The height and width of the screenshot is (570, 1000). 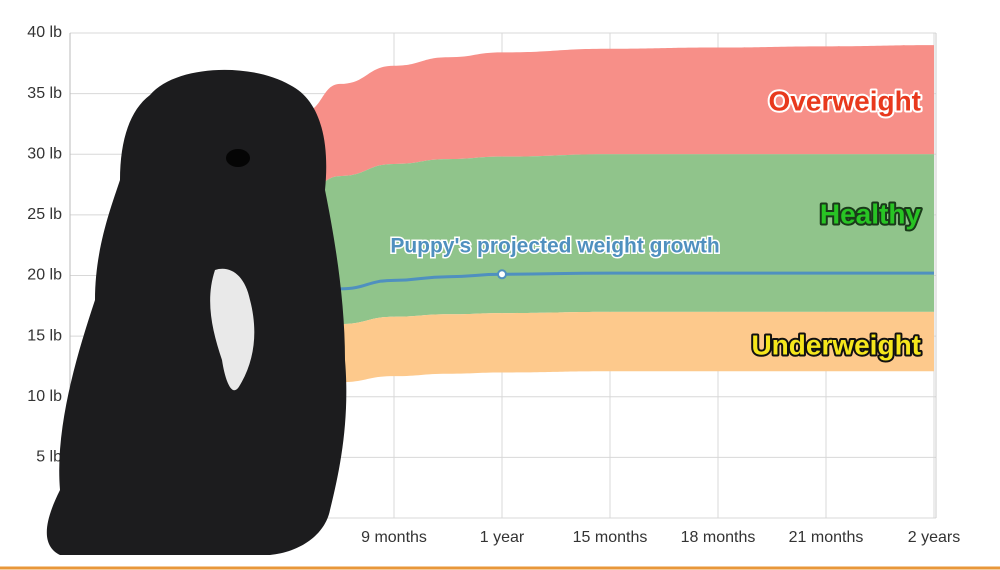 I want to click on y-tick-label: 25 lb, so click(x=44, y=214).